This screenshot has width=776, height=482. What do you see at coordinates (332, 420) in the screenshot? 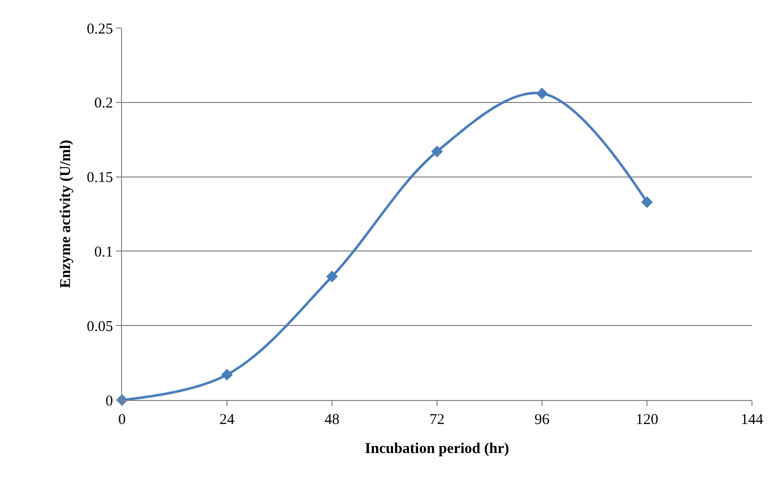
I see `x-tick-label: 48` at bounding box center [332, 420].